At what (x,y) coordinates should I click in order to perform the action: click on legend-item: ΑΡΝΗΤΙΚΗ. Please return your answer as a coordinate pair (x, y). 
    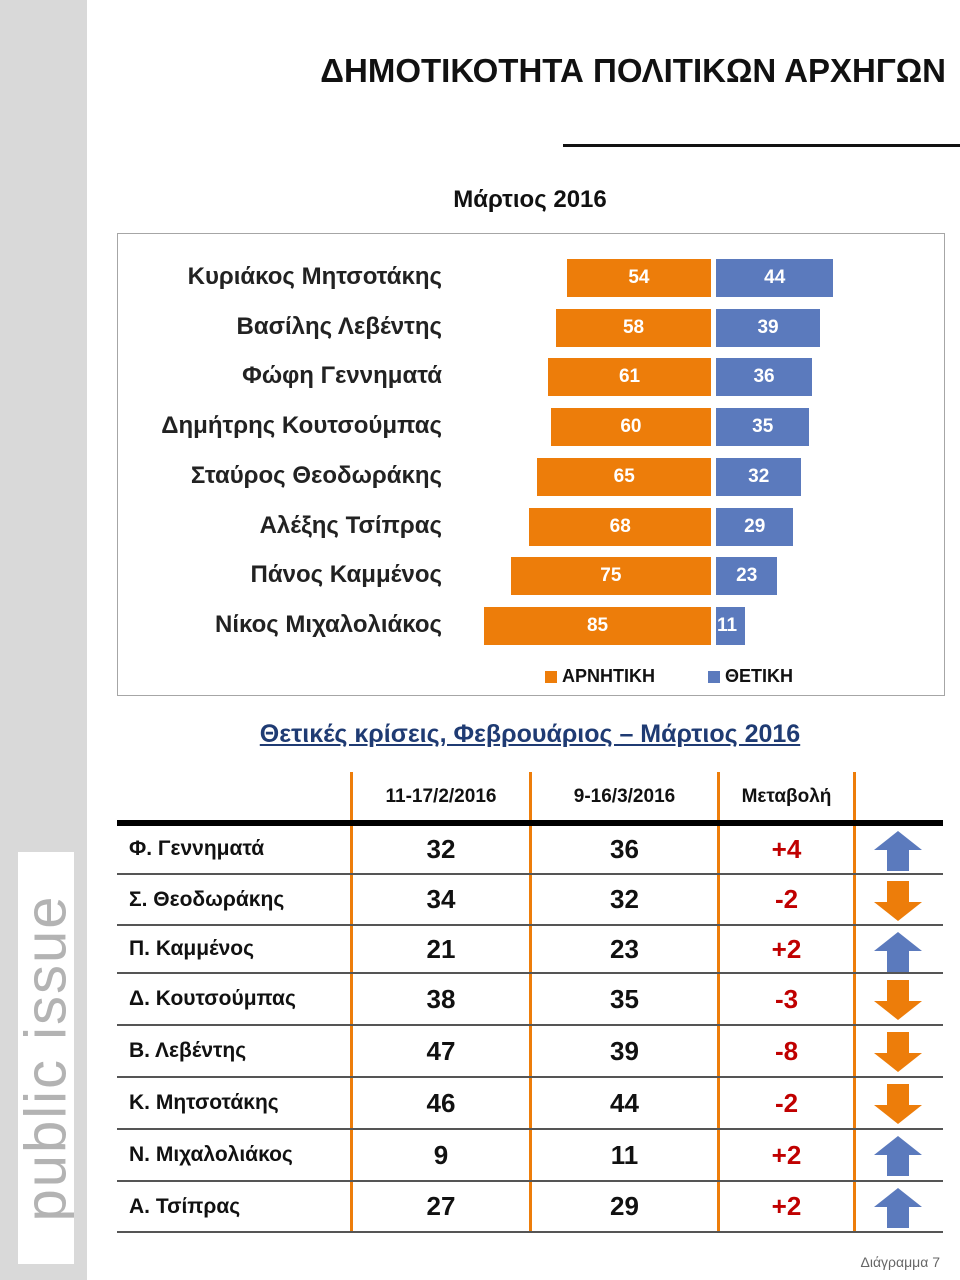
    Looking at the image, I should click on (600, 676).